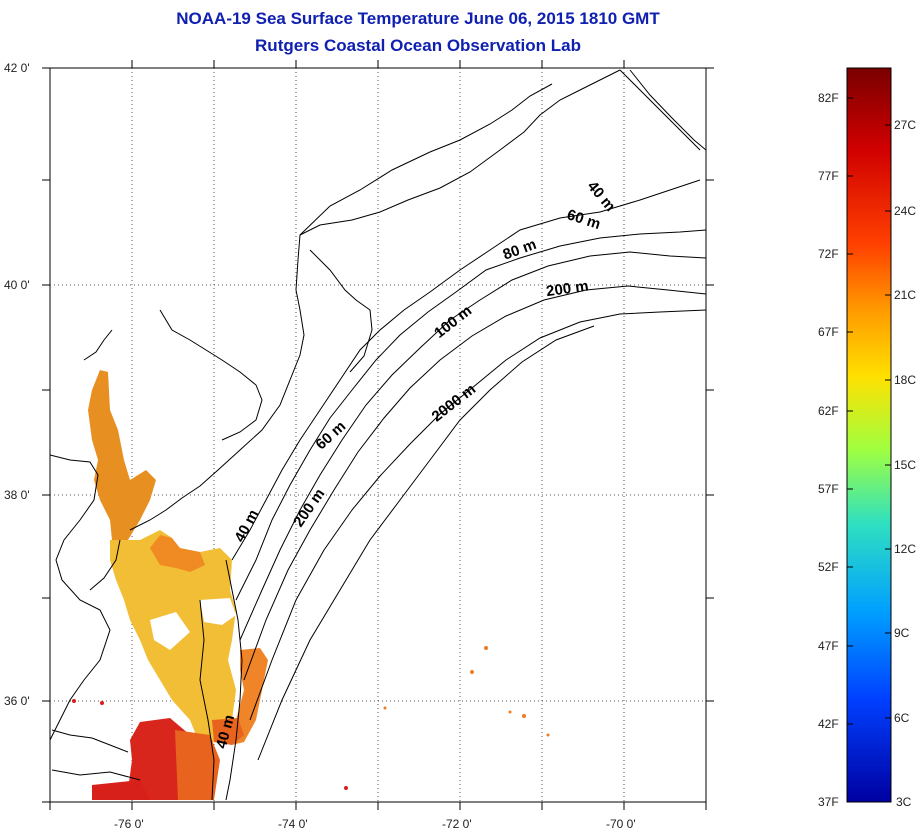 This screenshot has height=832, width=920. What do you see at coordinates (905, 125) in the screenshot?
I see `cbar-label-27c: 27C` at bounding box center [905, 125].